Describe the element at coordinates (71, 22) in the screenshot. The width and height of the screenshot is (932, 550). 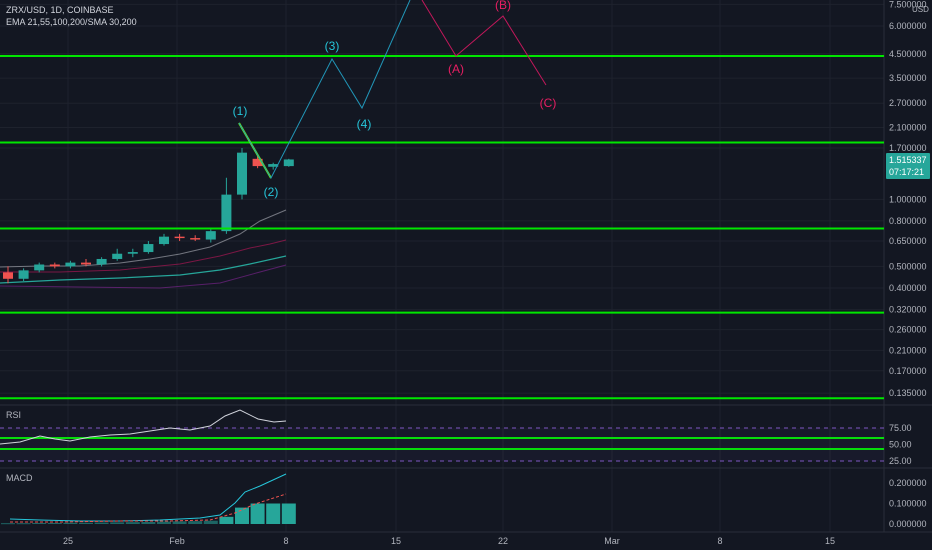
I see `indicators-title: EMA 21,55,100,200/SMA 30,200` at that location.